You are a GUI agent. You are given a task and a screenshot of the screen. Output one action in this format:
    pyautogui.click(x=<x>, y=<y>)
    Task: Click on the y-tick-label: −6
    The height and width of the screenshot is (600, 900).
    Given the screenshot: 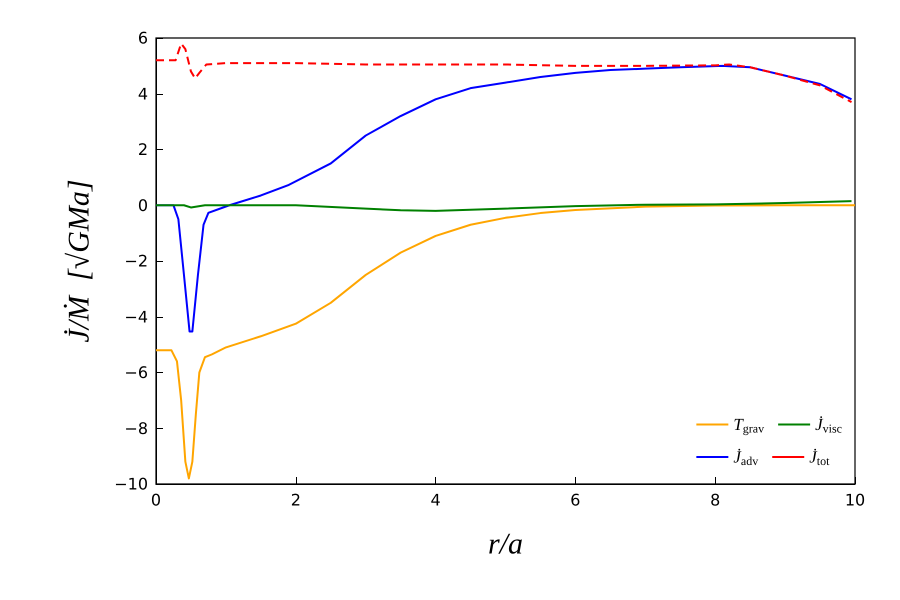 What is the action you would take?
    pyautogui.click(x=136, y=372)
    